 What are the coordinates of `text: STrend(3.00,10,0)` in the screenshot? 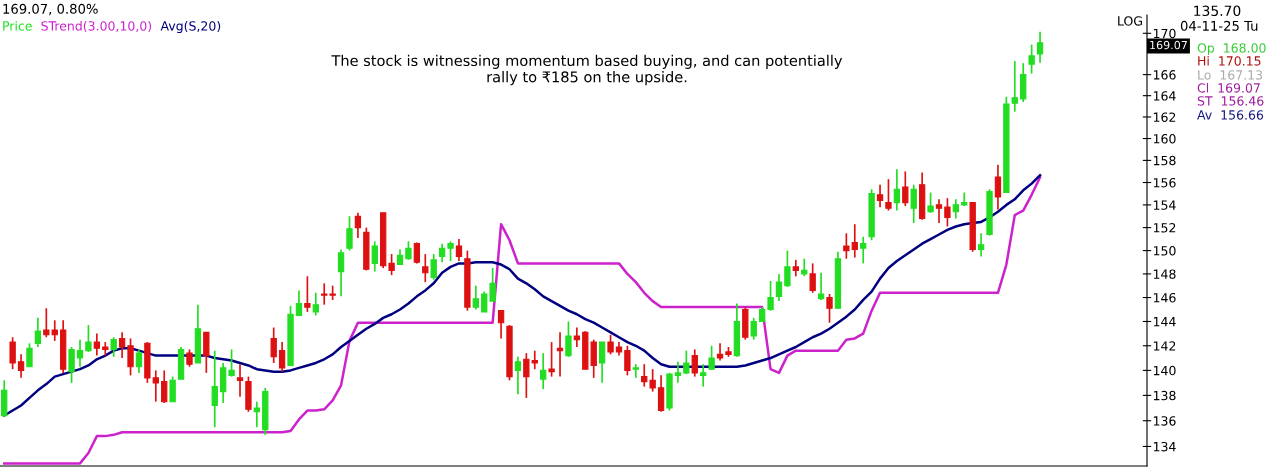 It's located at (96, 26).